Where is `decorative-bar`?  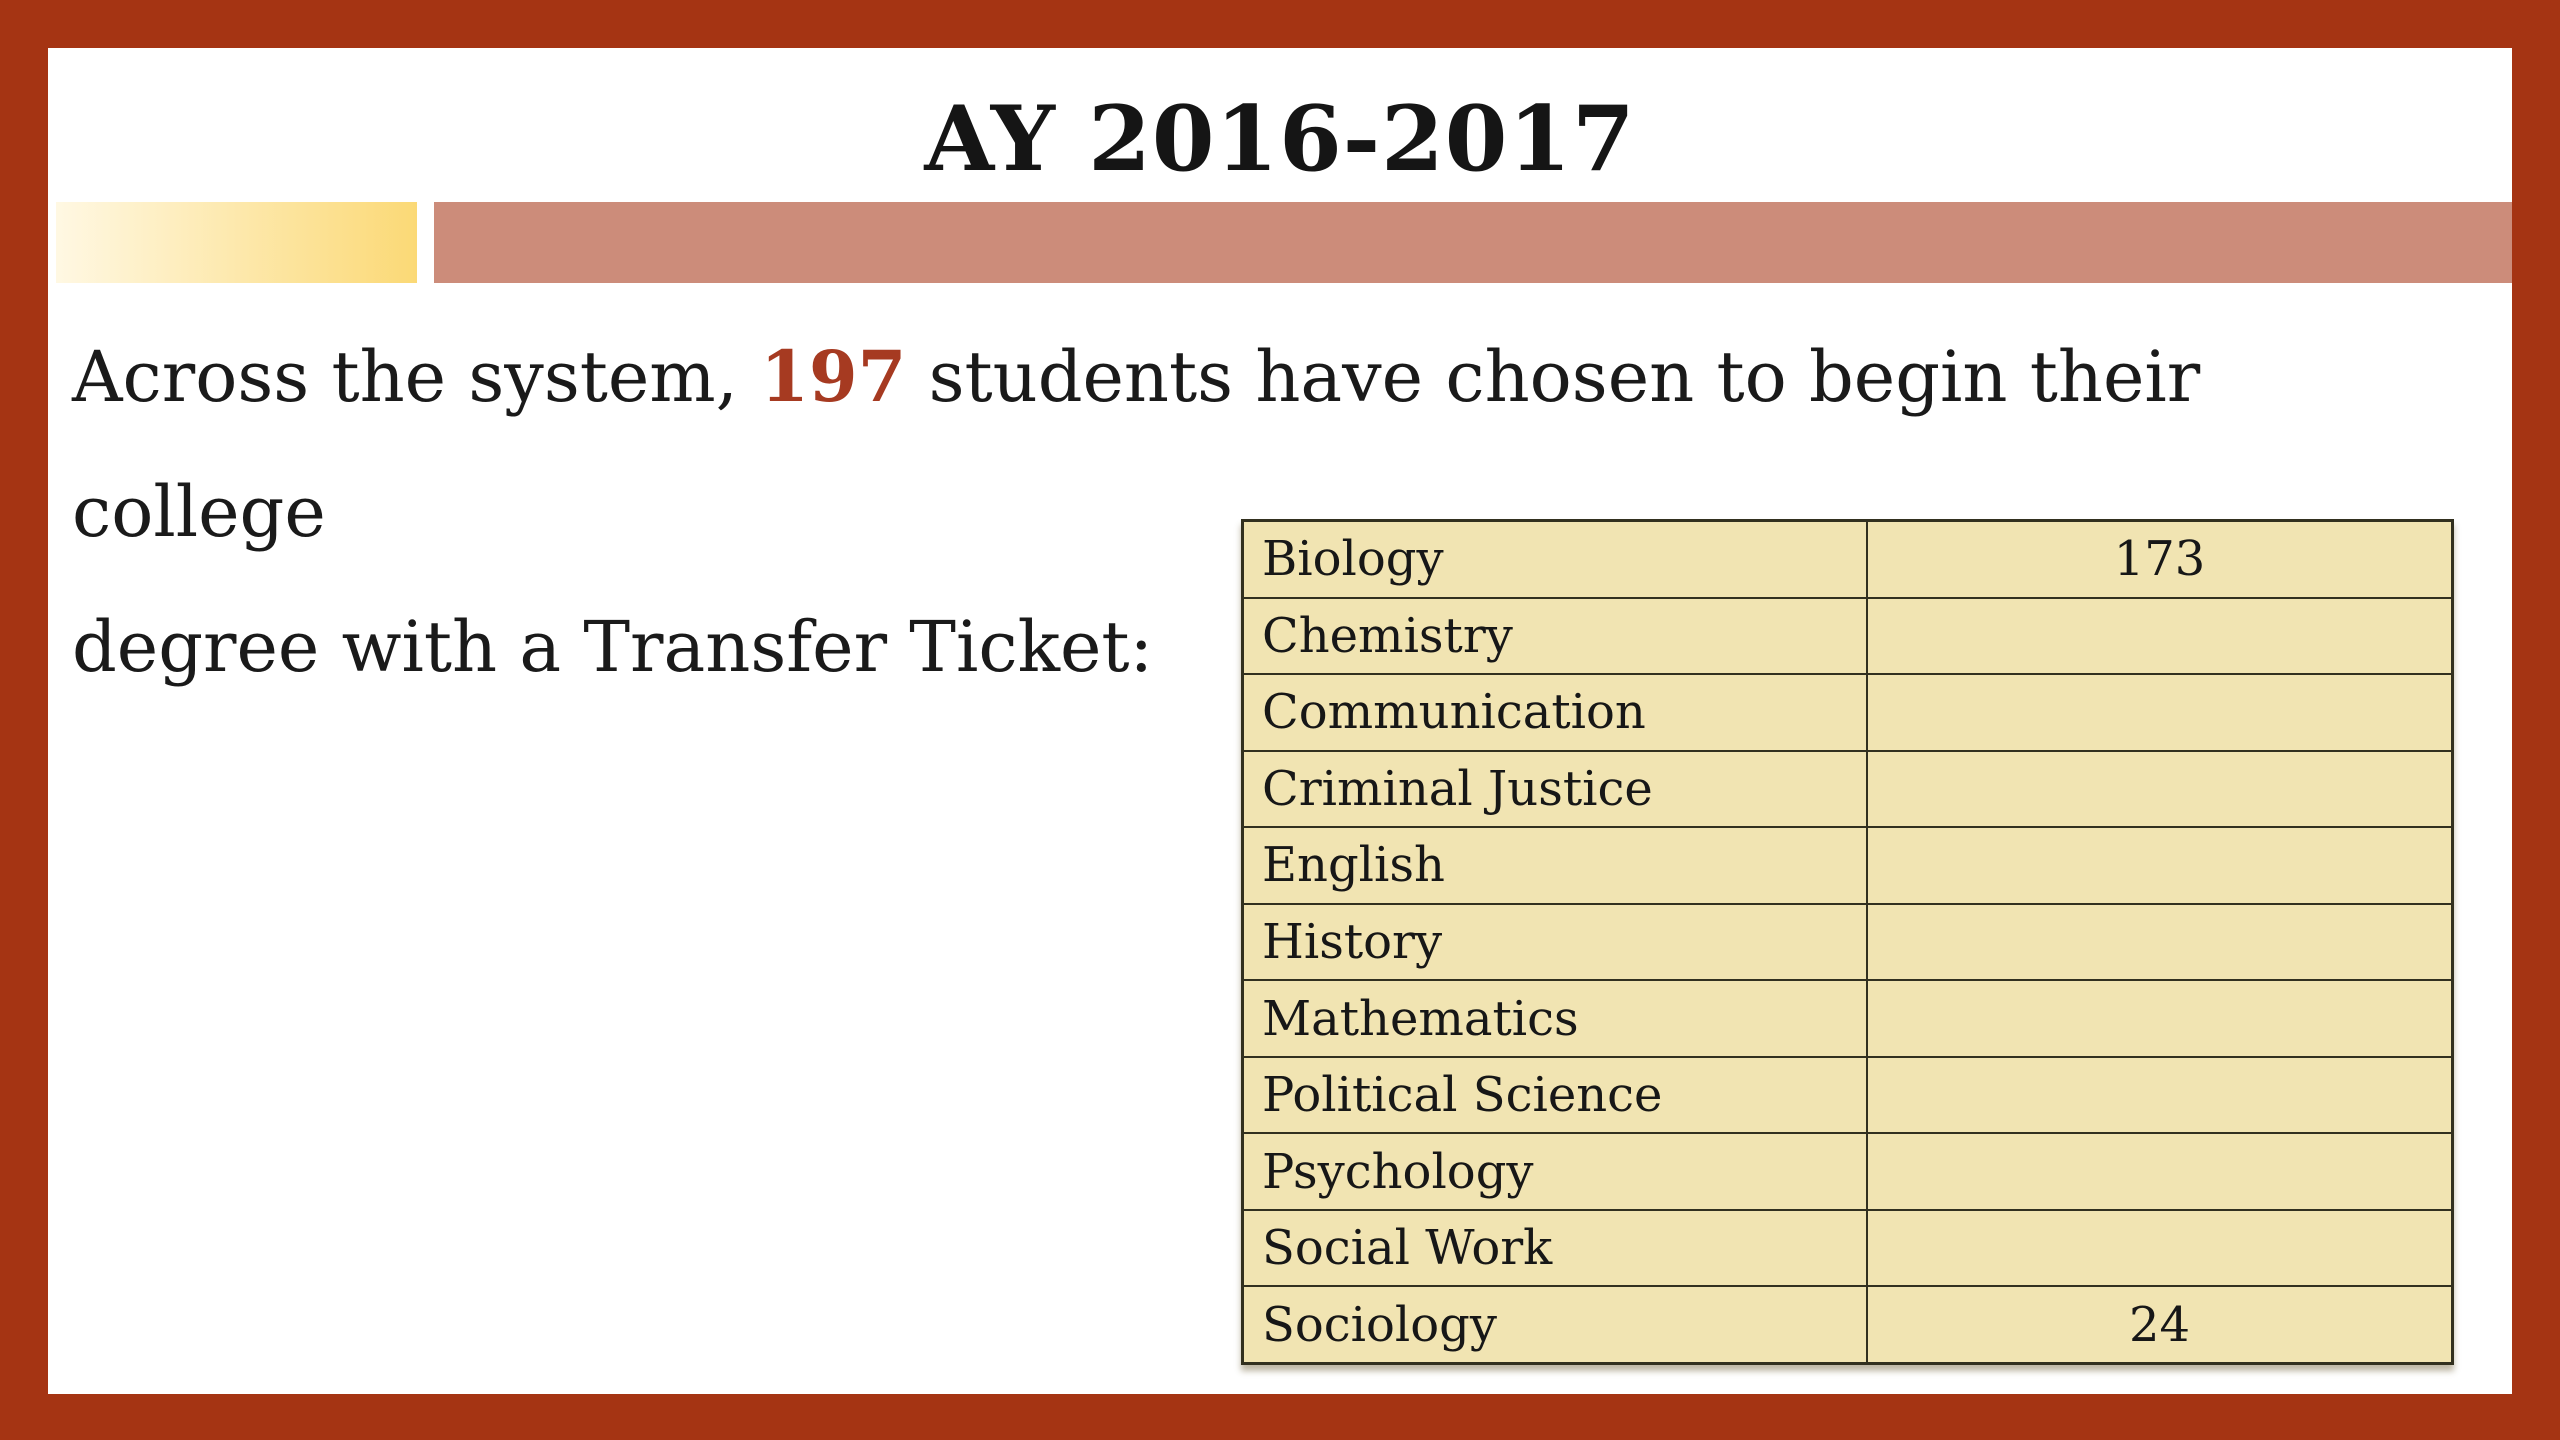
decorative-bar is located at coordinates (1280, 242).